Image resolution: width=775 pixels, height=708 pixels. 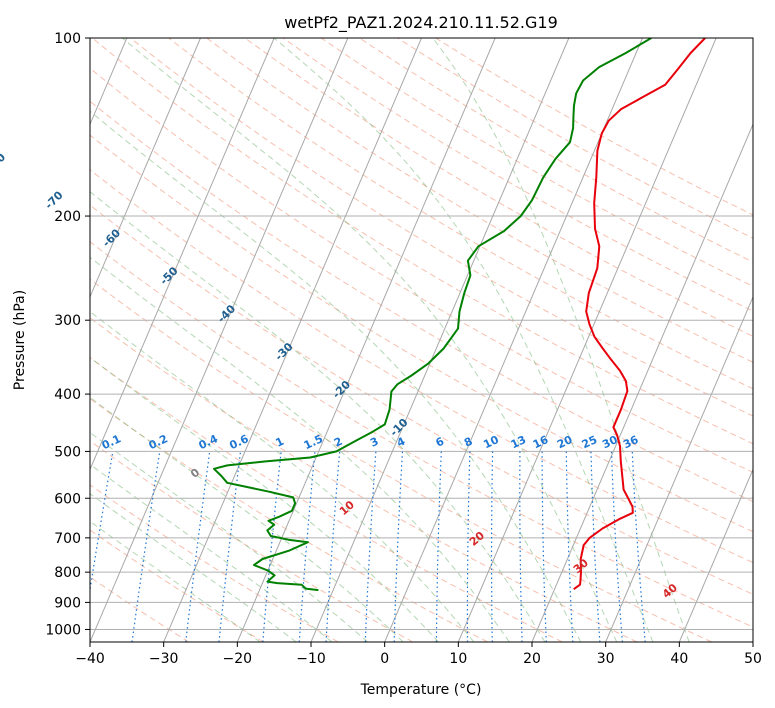 What do you see at coordinates (589, 442) in the screenshot?
I see `mixing-ratio-label: 25` at bounding box center [589, 442].